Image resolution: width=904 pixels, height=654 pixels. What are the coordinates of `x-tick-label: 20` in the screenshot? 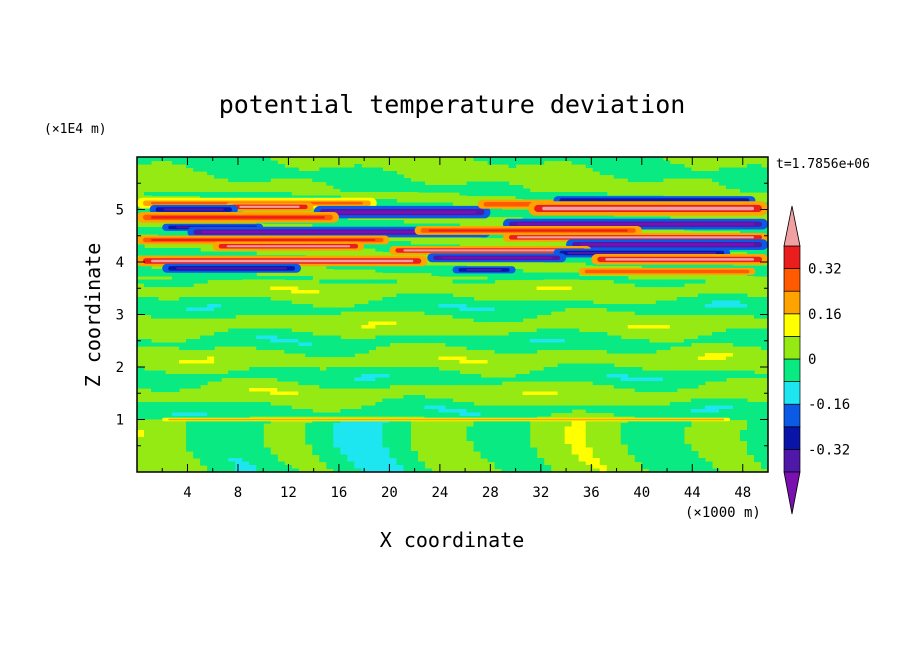 It's located at (389, 493).